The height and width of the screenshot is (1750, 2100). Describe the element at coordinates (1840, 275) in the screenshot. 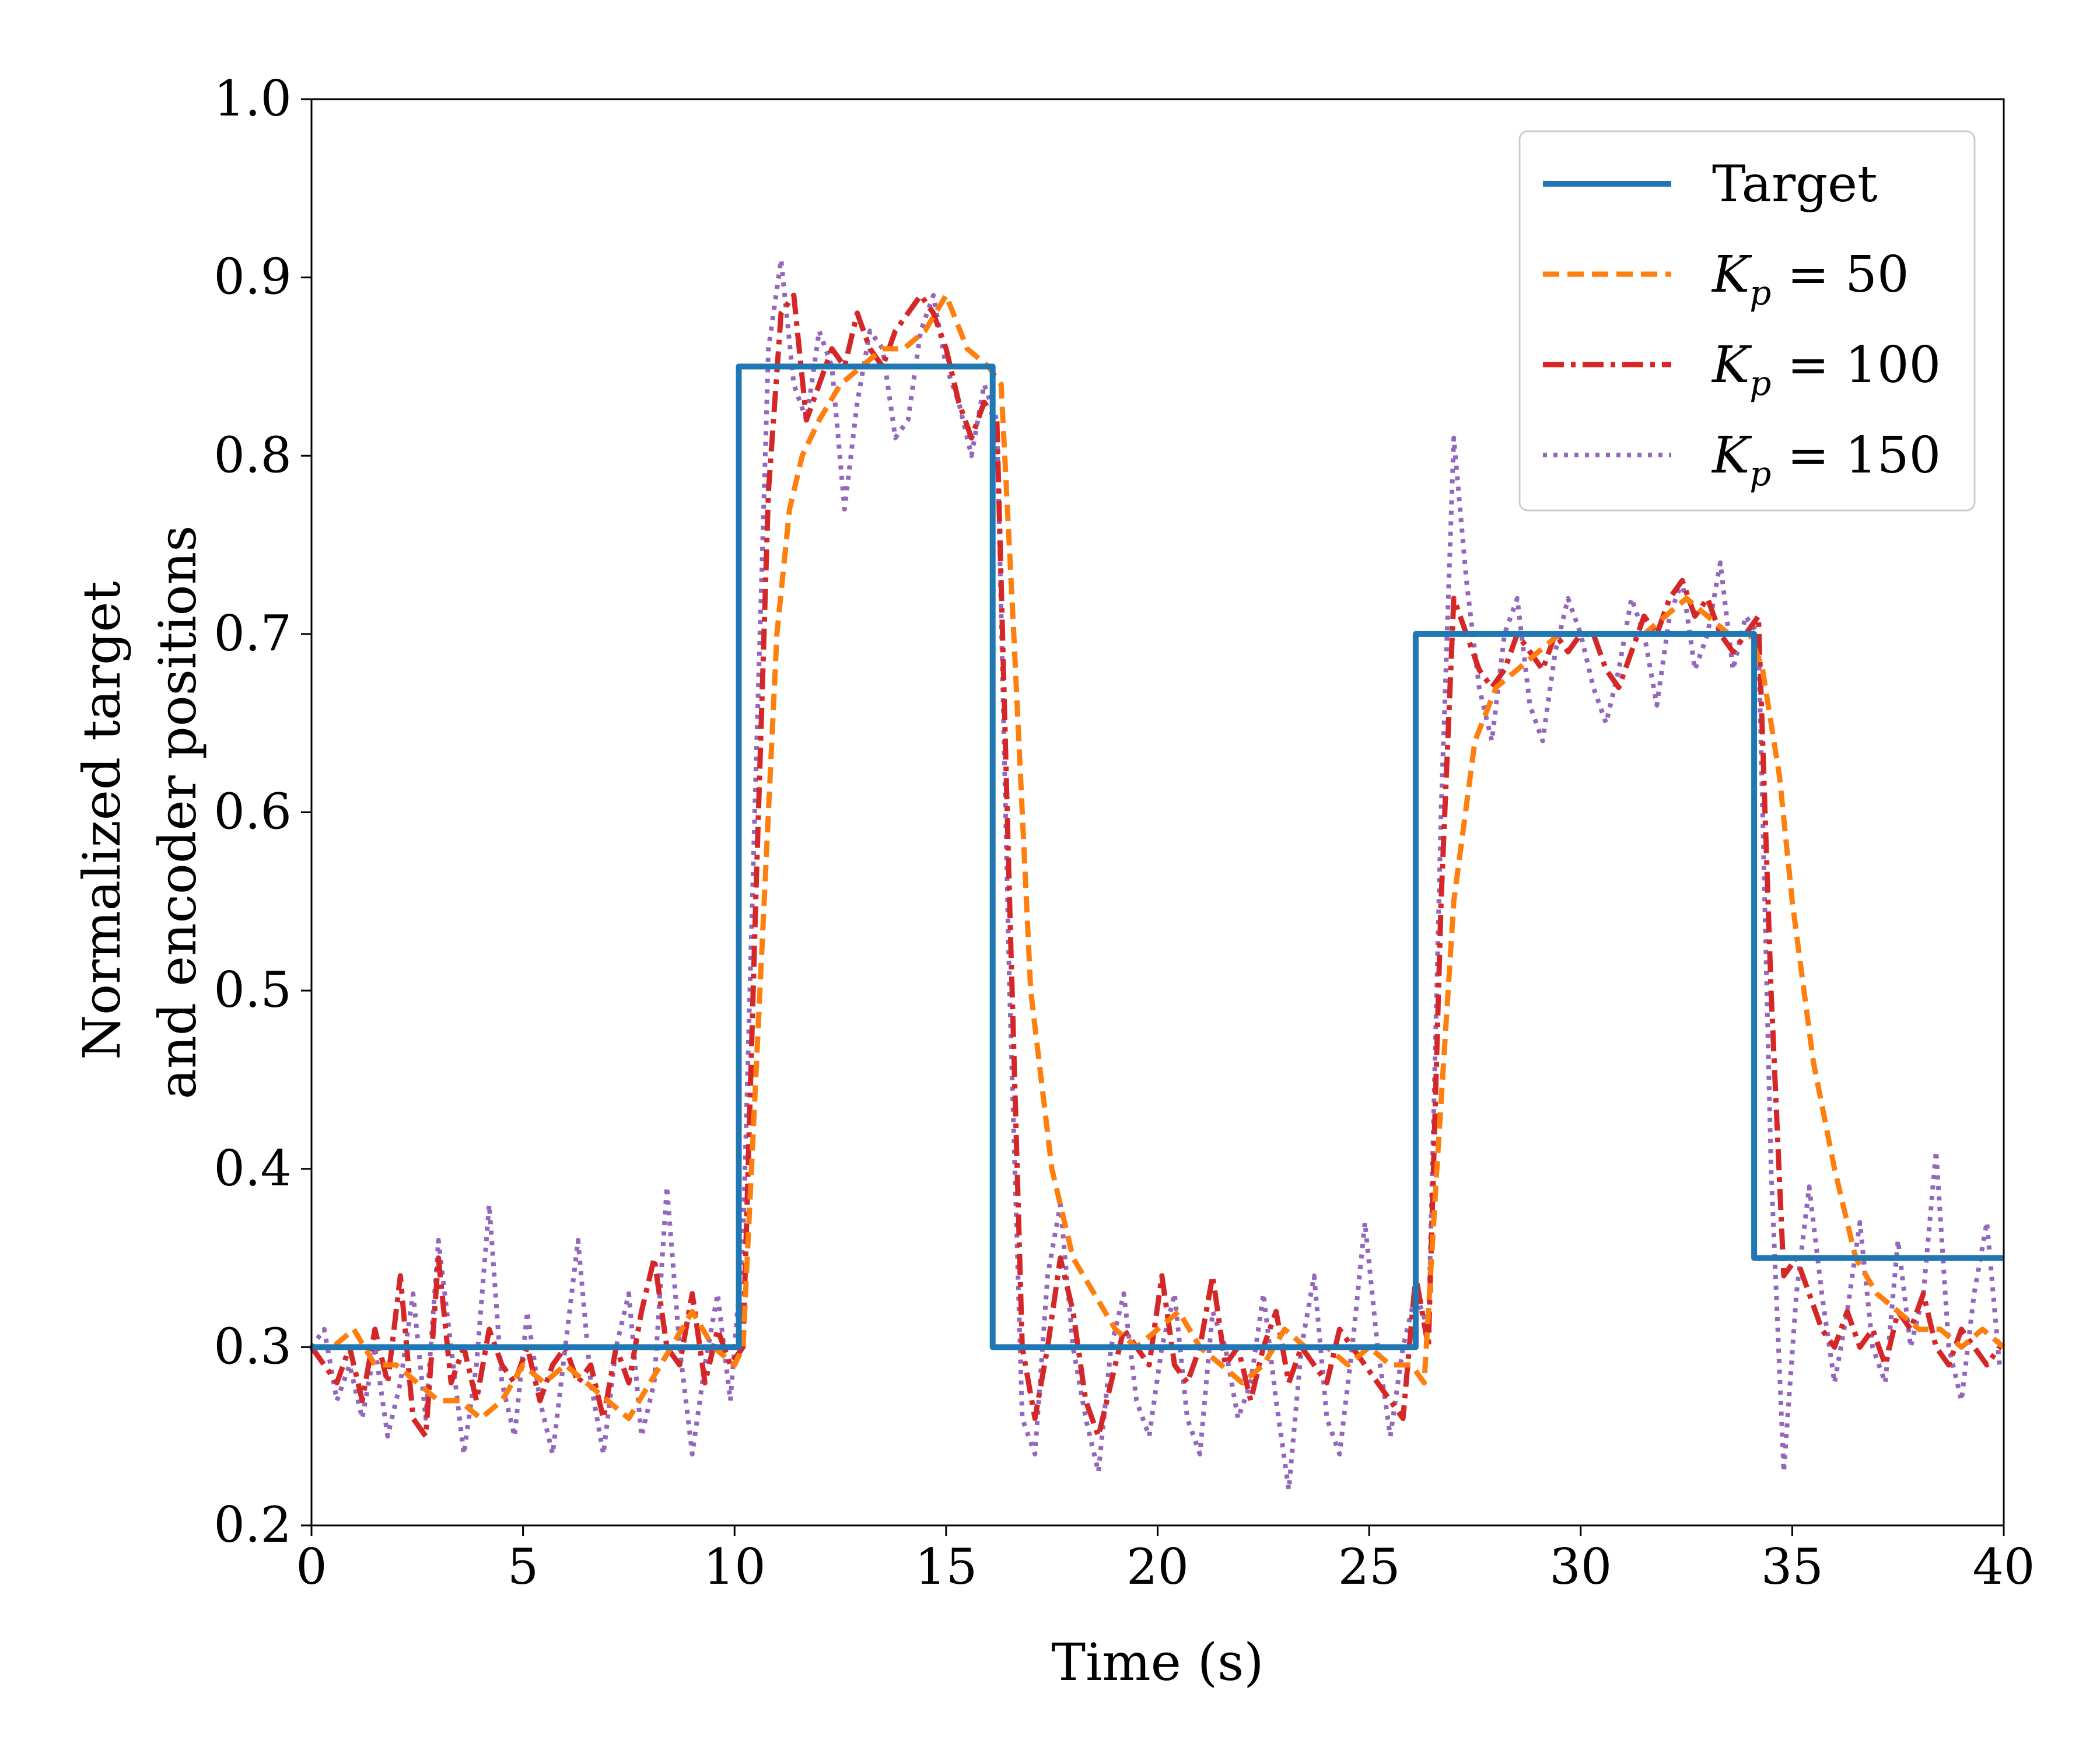

I see `legend-label-value: = 50` at that location.